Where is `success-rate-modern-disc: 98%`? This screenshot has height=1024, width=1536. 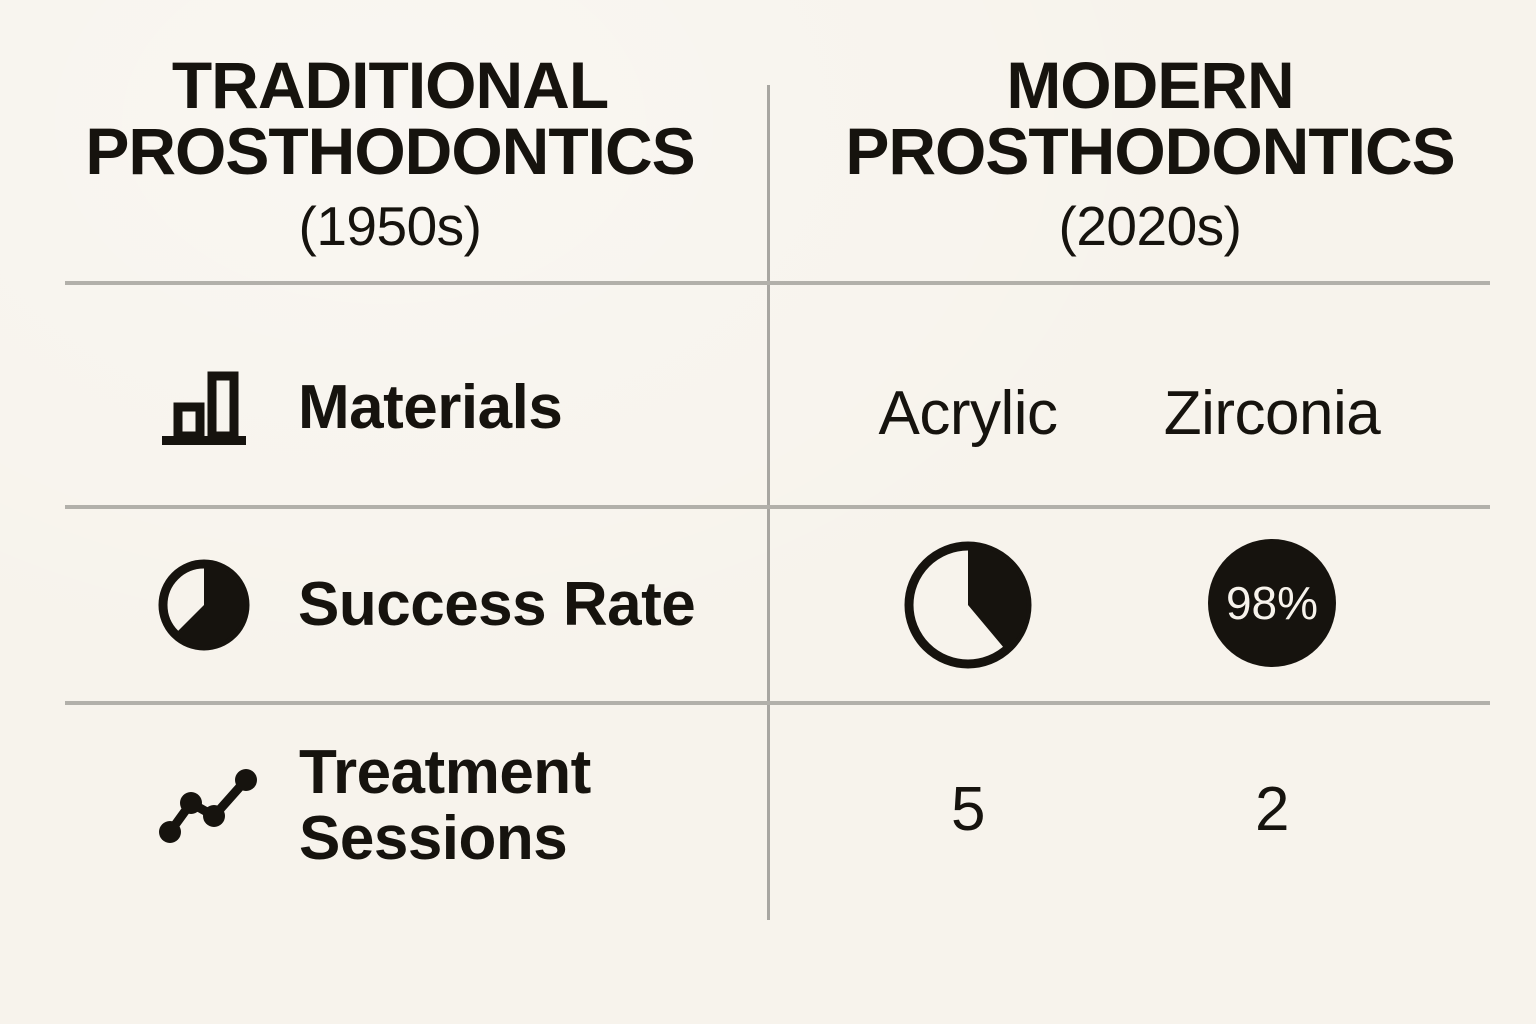 success-rate-modern-disc: 98% is located at coordinates (1272, 603).